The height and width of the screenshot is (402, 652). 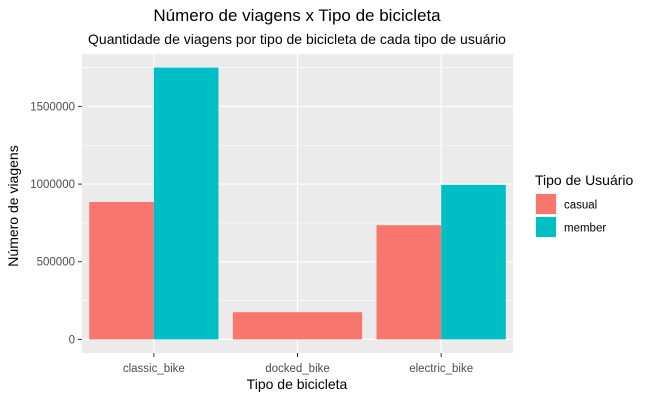 What do you see at coordinates (473, 262) in the screenshot?
I see `bar-member-electric_bike` at bounding box center [473, 262].